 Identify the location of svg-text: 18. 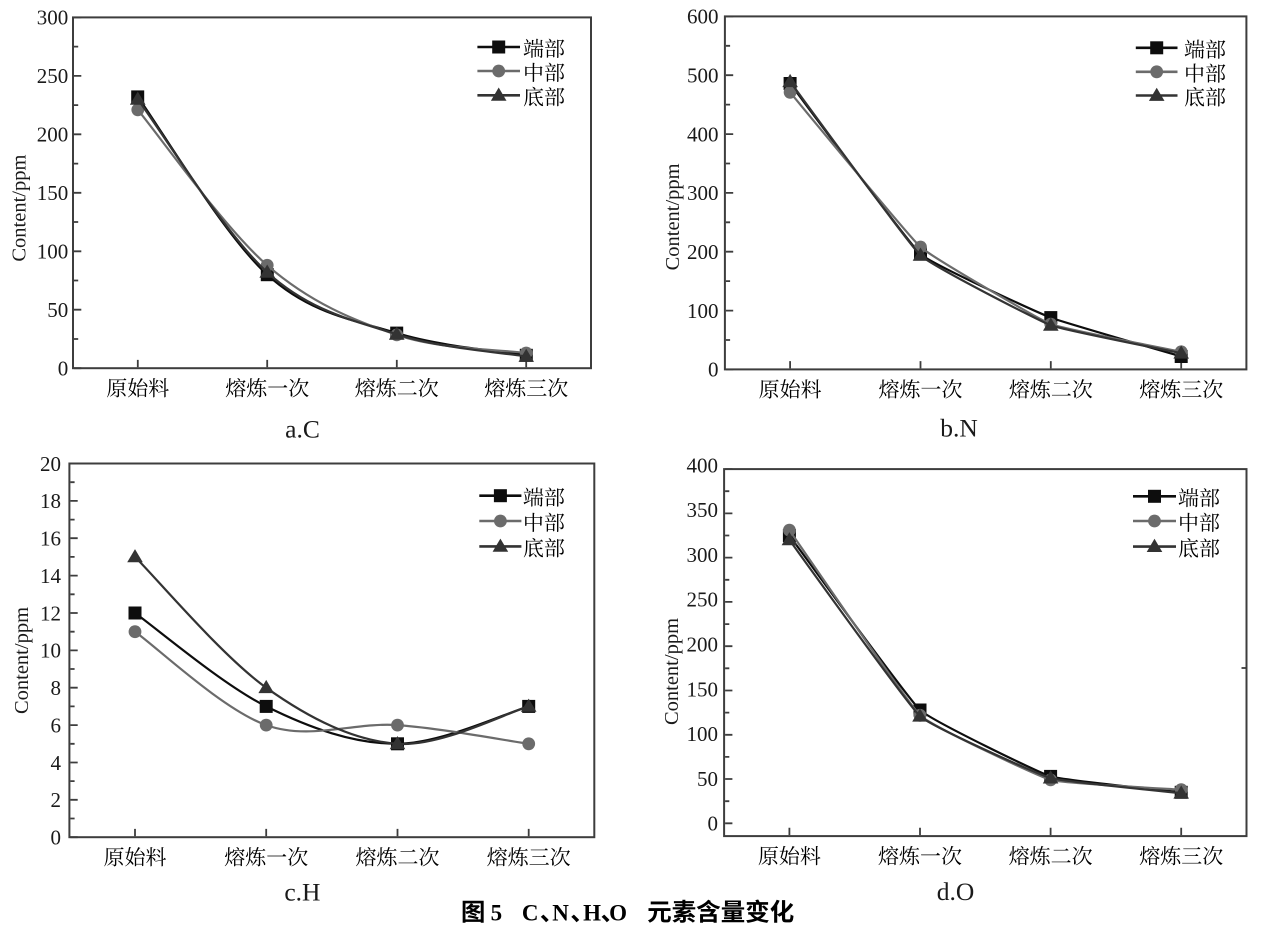
(50, 501).